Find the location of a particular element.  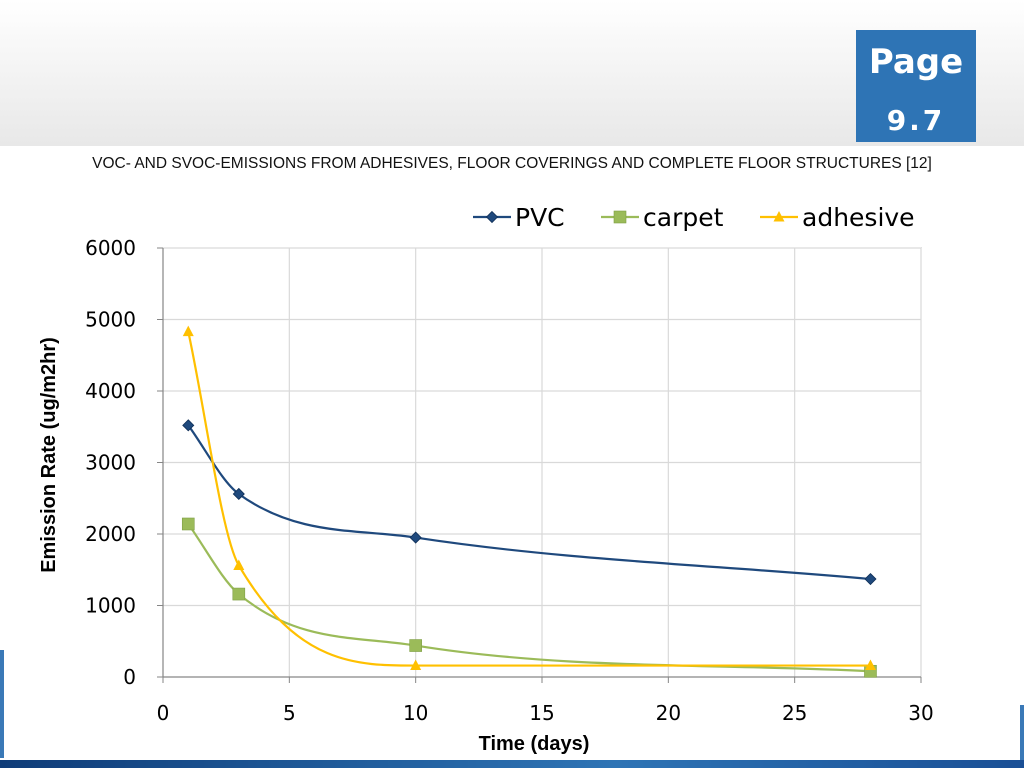

series-line-pvc is located at coordinates (529, 502).